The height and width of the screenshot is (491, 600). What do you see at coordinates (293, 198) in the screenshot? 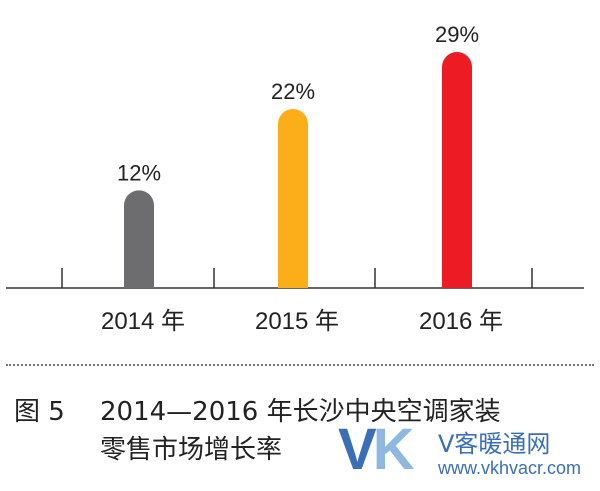
I see `bar-2015` at bounding box center [293, 198].